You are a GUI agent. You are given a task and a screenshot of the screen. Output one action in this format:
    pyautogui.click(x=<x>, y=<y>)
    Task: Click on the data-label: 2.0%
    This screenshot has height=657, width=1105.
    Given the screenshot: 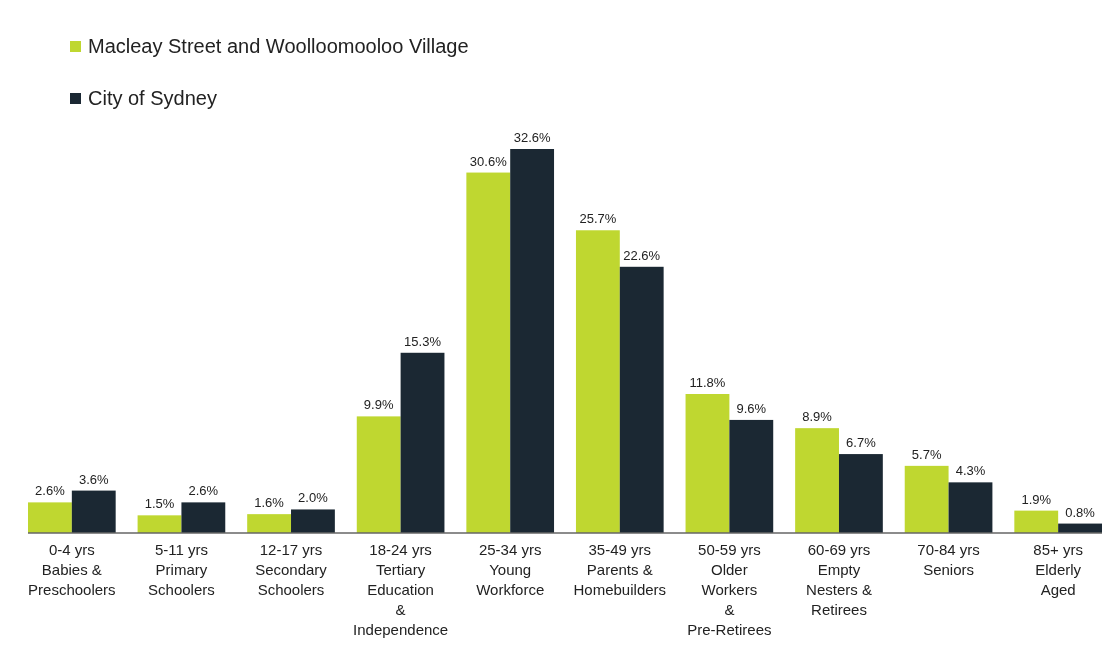 What is the action you would take?
    pyautogui.click(x=313, y=498)
    